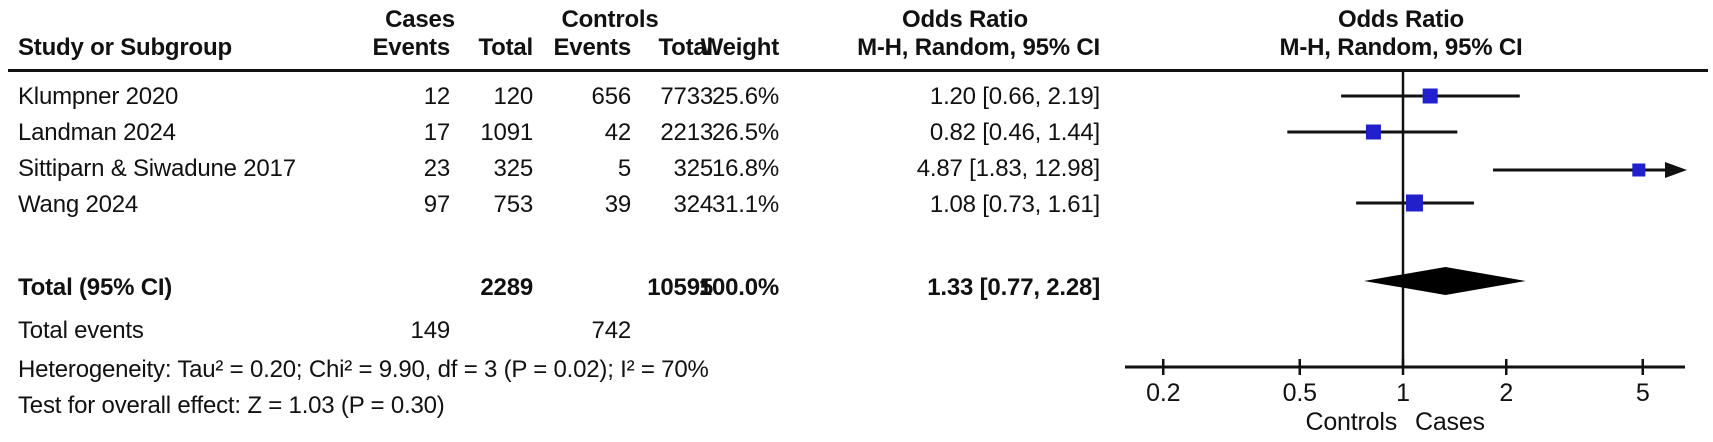 This screenshot has width=1713, height=442. Describe the element at coordinates (1352, 422) in the screenshot. I see `x-axis-label-left: Controls` at that location.